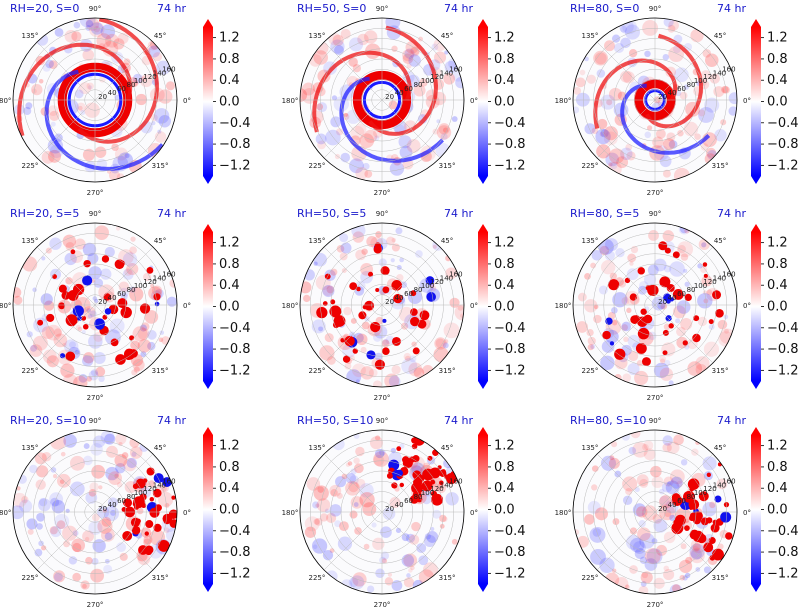  Describe the element at coordinates (160, 448) in the screenshot. I see `angle-label: 45°` at that location.